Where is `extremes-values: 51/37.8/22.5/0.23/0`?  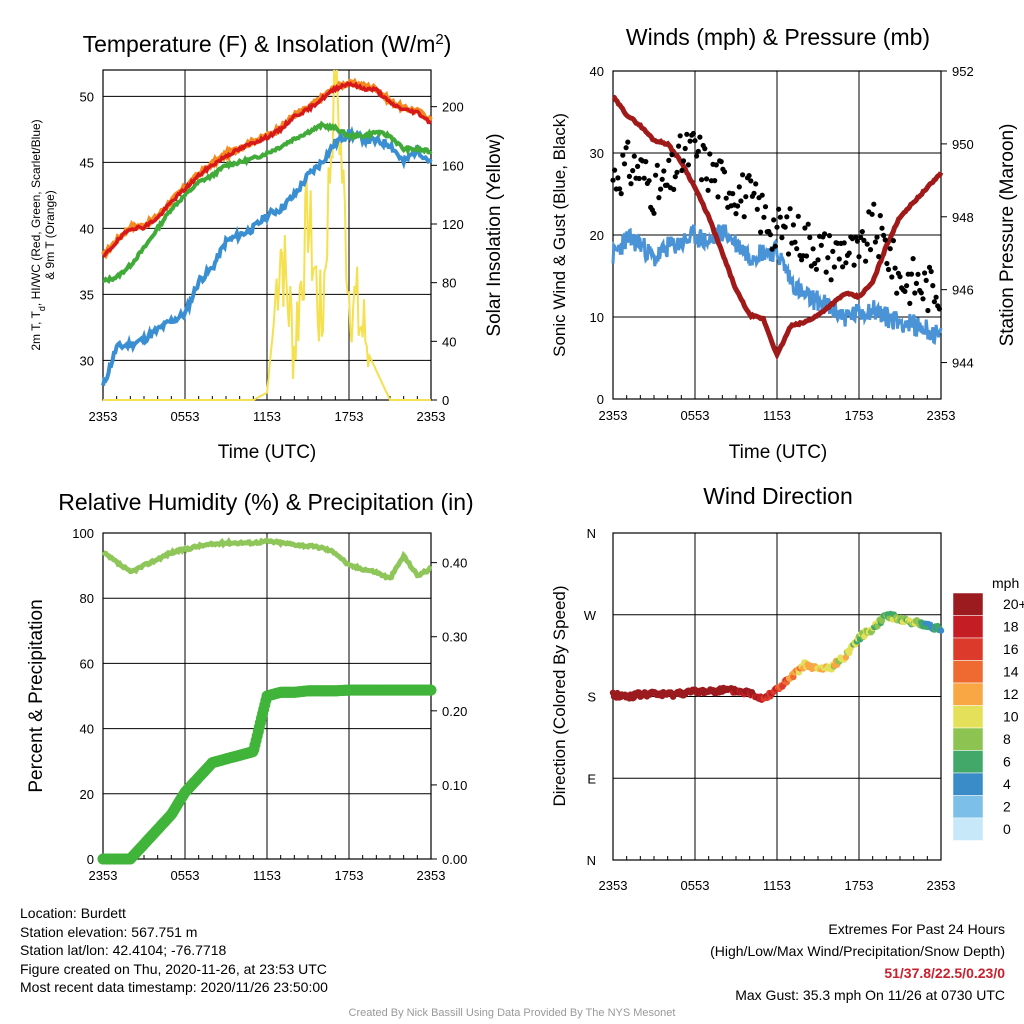 extremes-values: 51/37.8/22.5/0.23/0 is located at coordinates (944, 973).